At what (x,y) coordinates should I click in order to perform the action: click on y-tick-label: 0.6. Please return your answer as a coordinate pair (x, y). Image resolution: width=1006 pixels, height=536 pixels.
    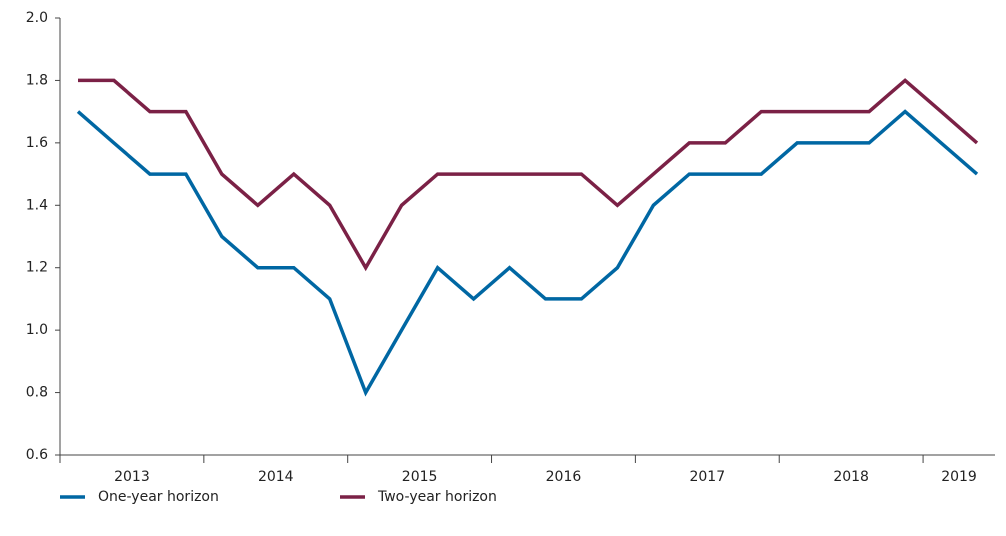
    Looking at the image, I should click on (37, 455).